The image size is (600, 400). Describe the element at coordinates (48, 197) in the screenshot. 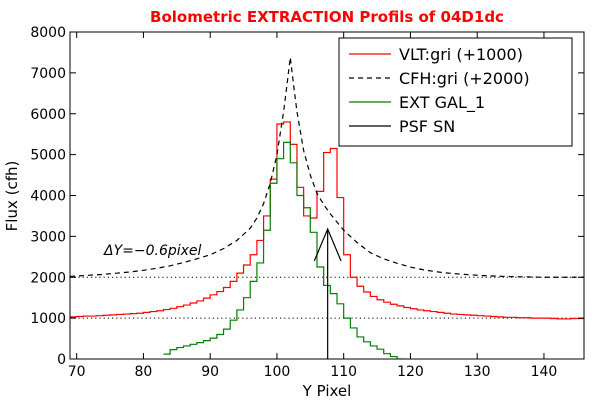

I see `y-tick-label: 4000` at that location.